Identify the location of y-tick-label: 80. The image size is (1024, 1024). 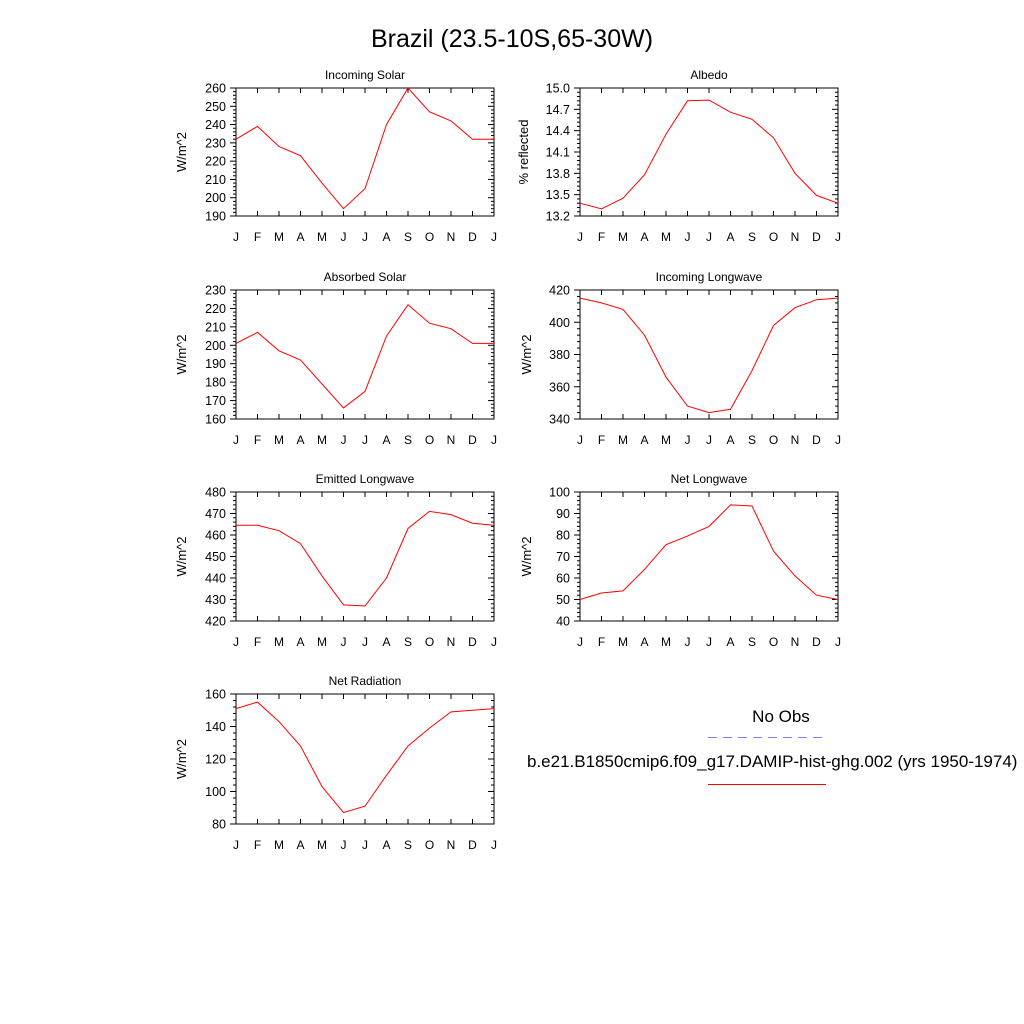
(219, 825).